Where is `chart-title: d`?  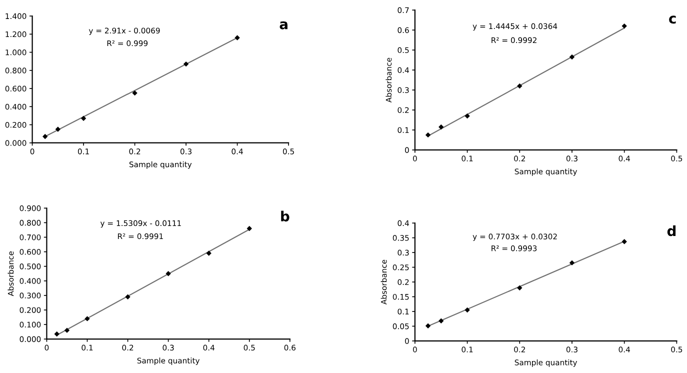 chart-title: d is located at coordinates (671, 230).